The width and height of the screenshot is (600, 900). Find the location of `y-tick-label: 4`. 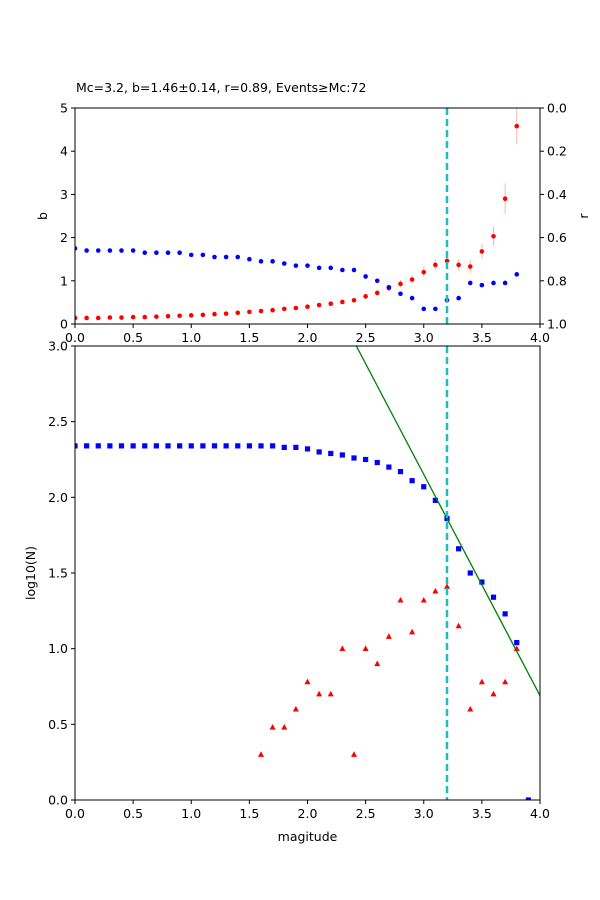

y-tick-label: 4 is located at coordinates (64, 151).